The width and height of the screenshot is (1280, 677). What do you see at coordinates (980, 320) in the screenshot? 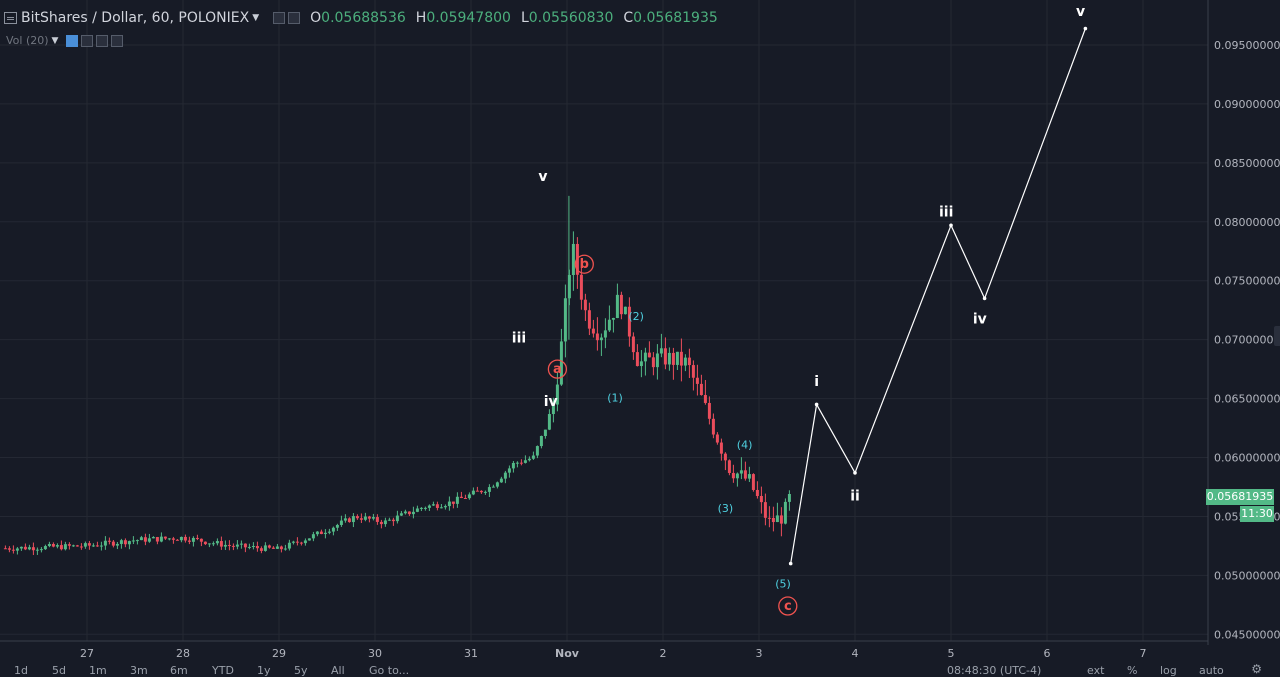
I see `wave-label: iv` at bounding box center [980, 320].